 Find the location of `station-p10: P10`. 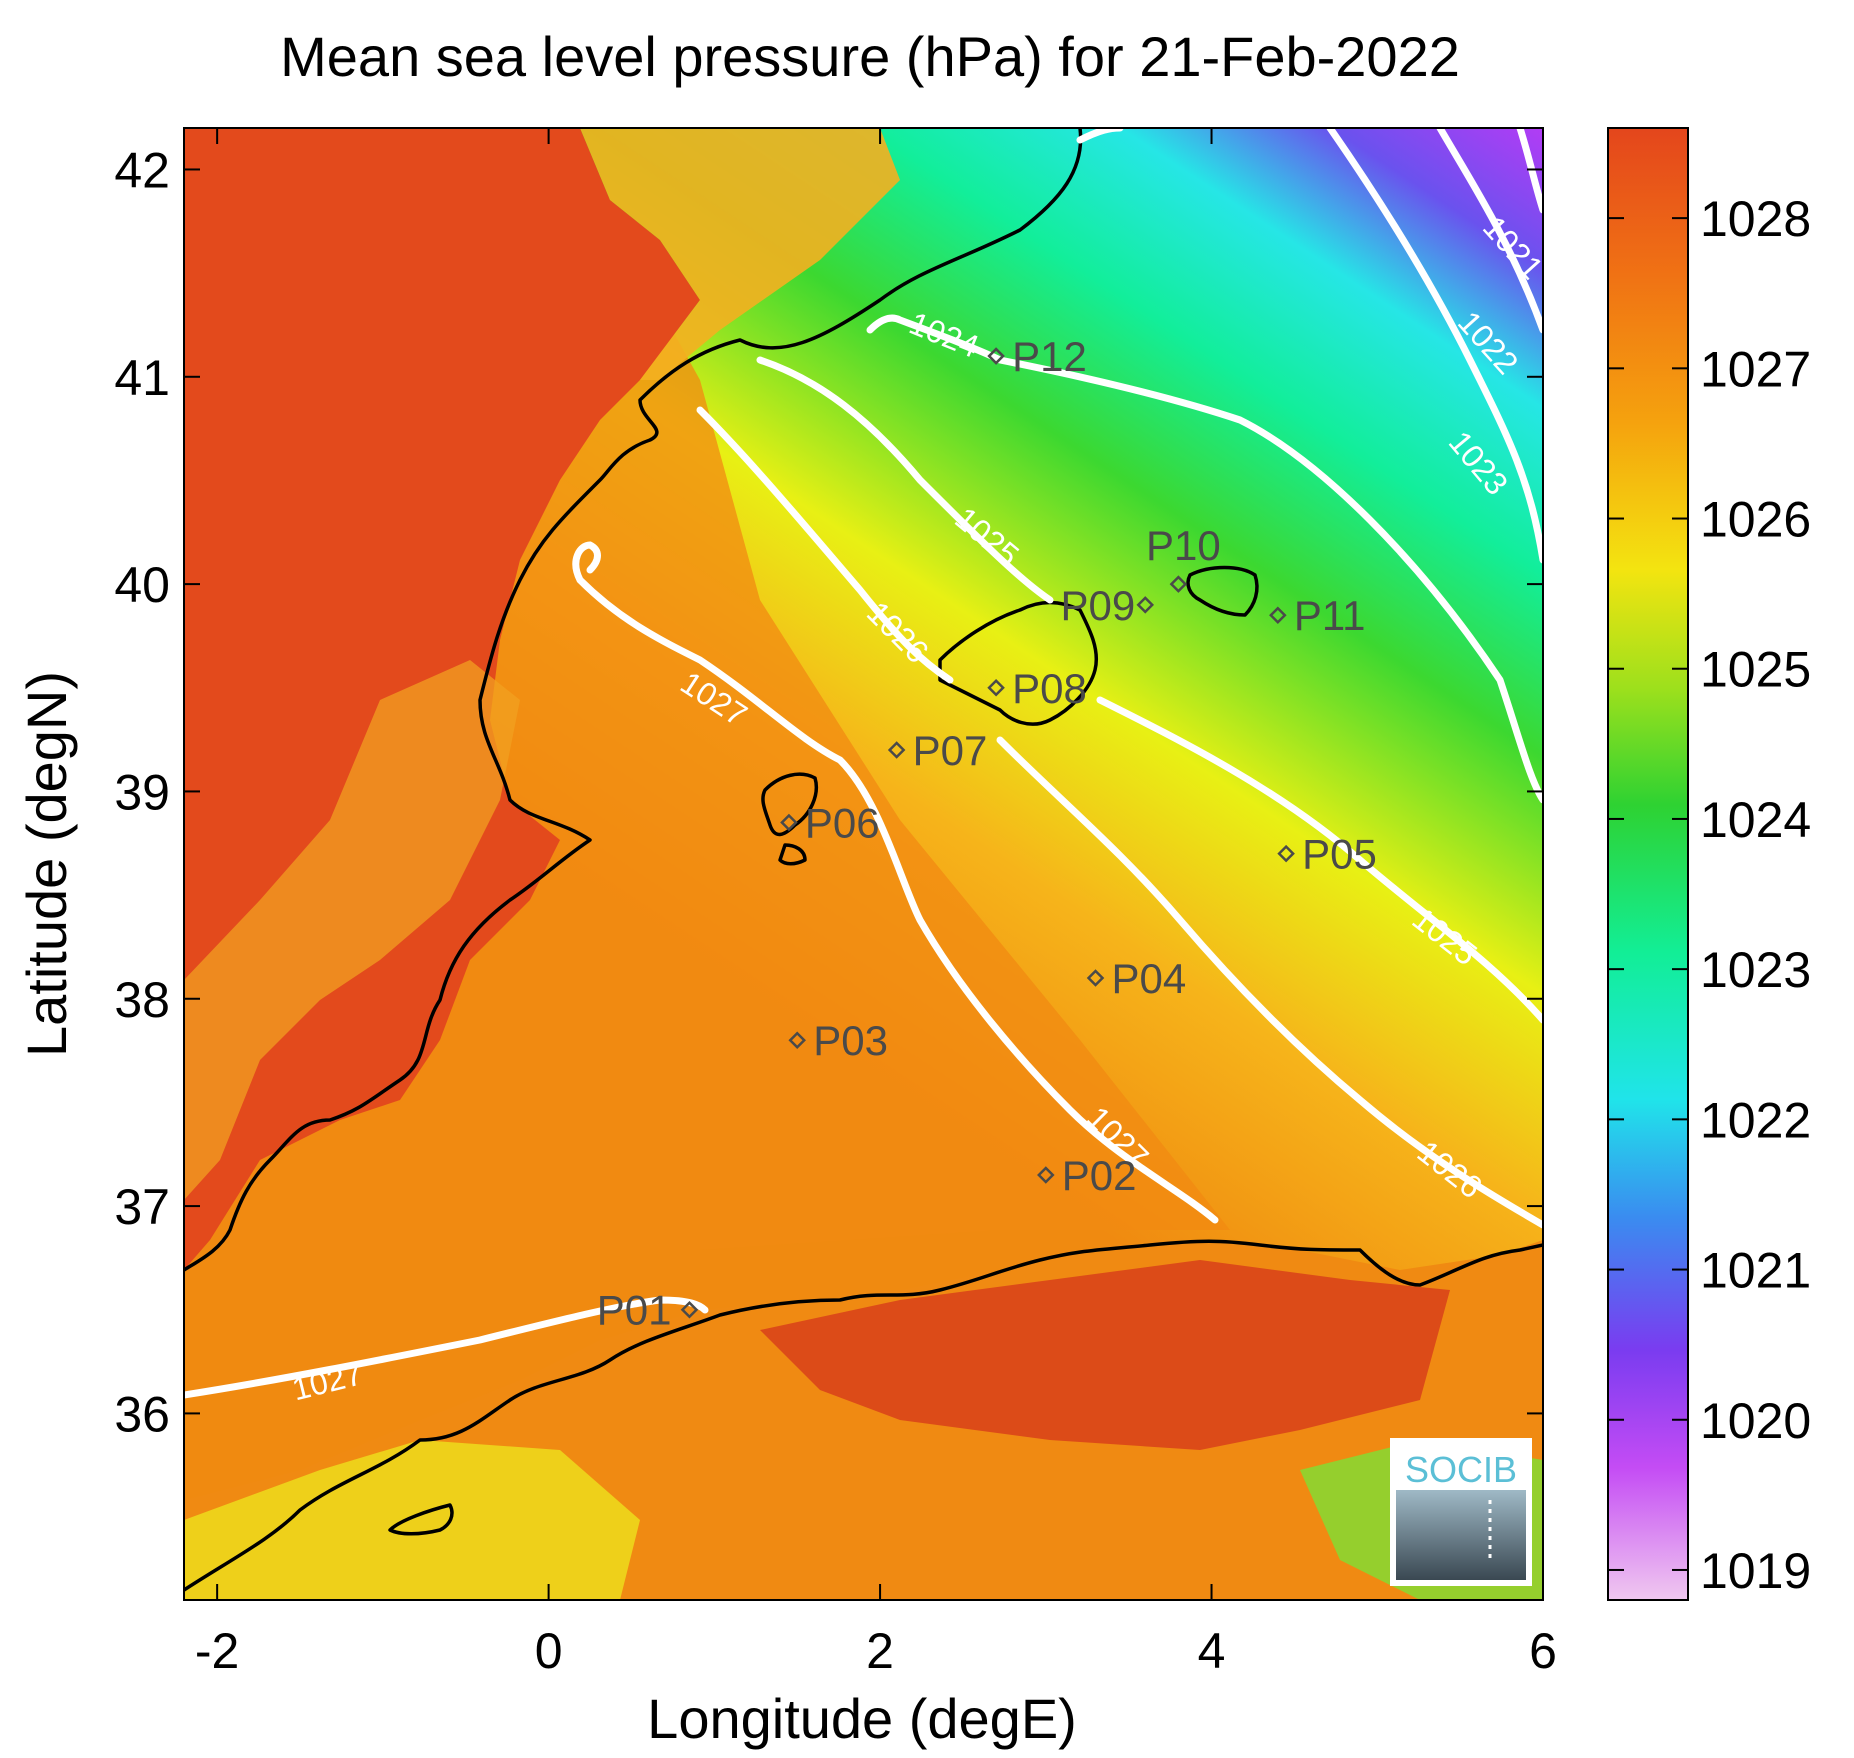

station-p10: P10 is located at coordinates (1183, 557).